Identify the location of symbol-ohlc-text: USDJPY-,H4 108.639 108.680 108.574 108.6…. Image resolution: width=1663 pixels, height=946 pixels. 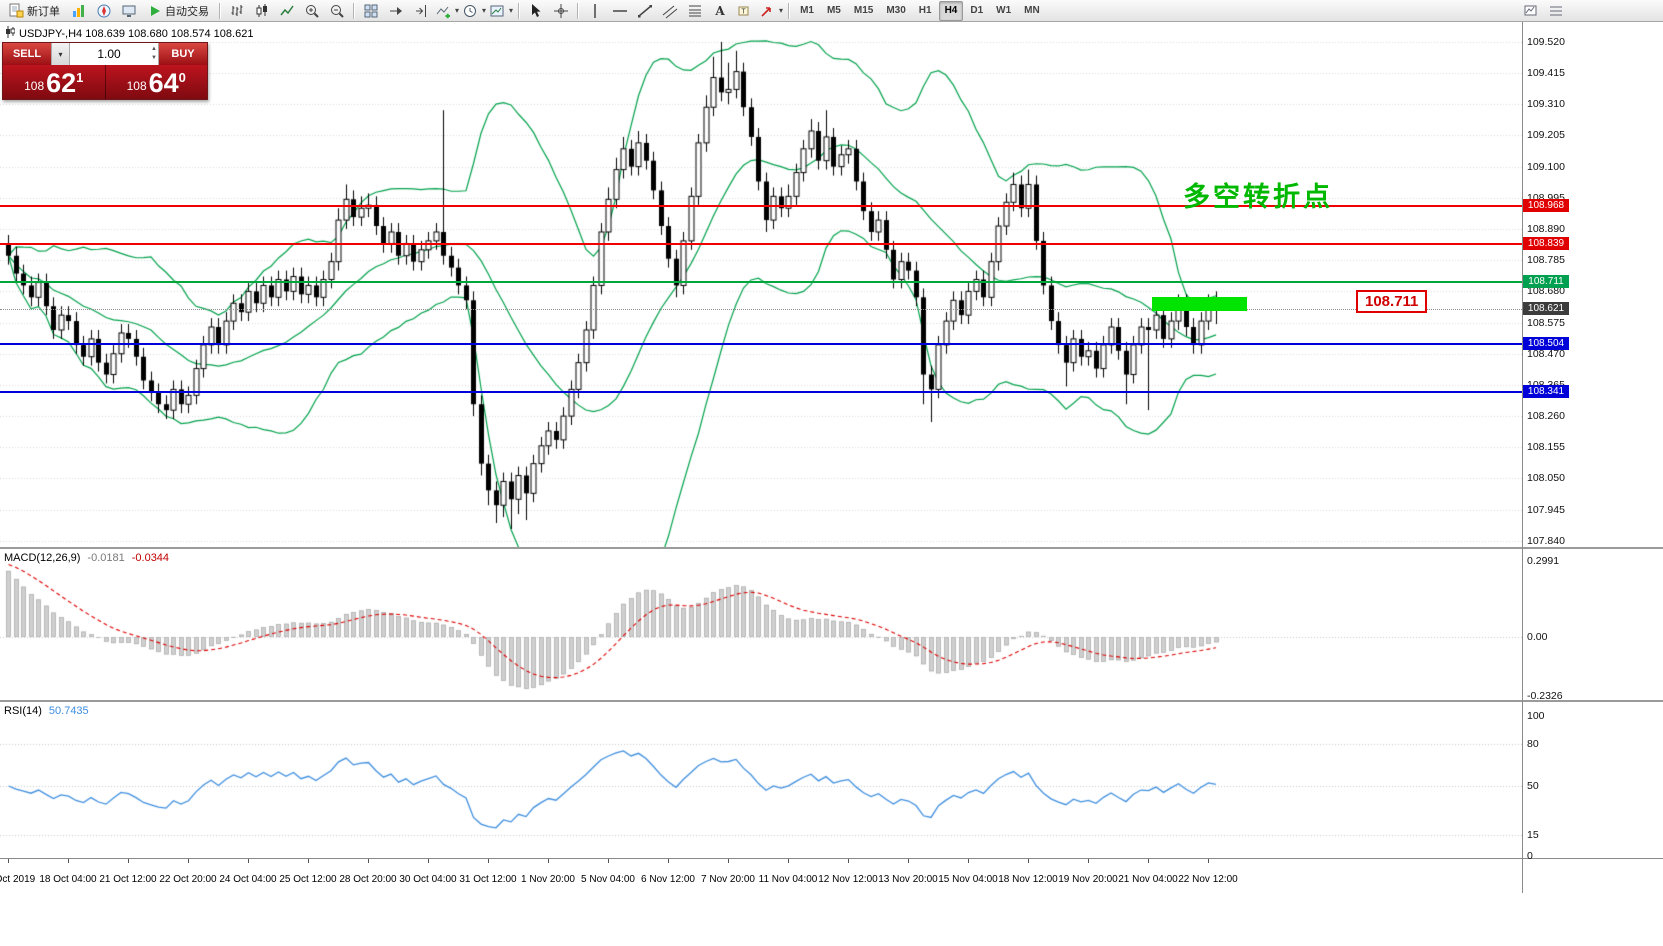
(136, 33).